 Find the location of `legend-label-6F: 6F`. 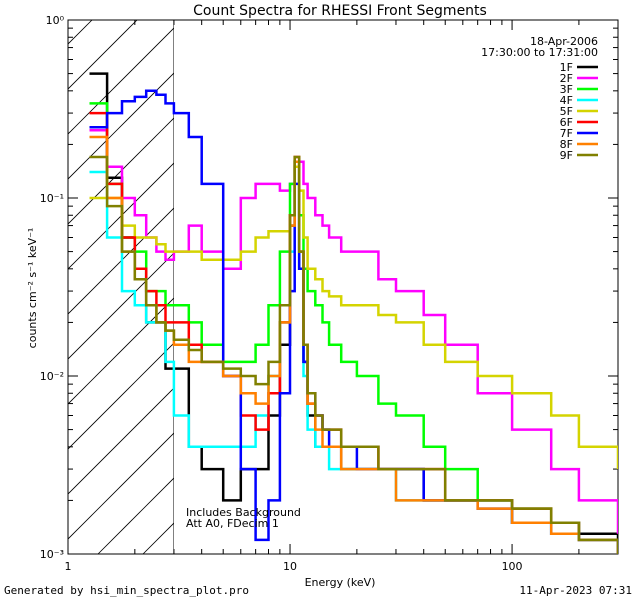

legend-label-6F: 6F is located at coordinates (566, 122).